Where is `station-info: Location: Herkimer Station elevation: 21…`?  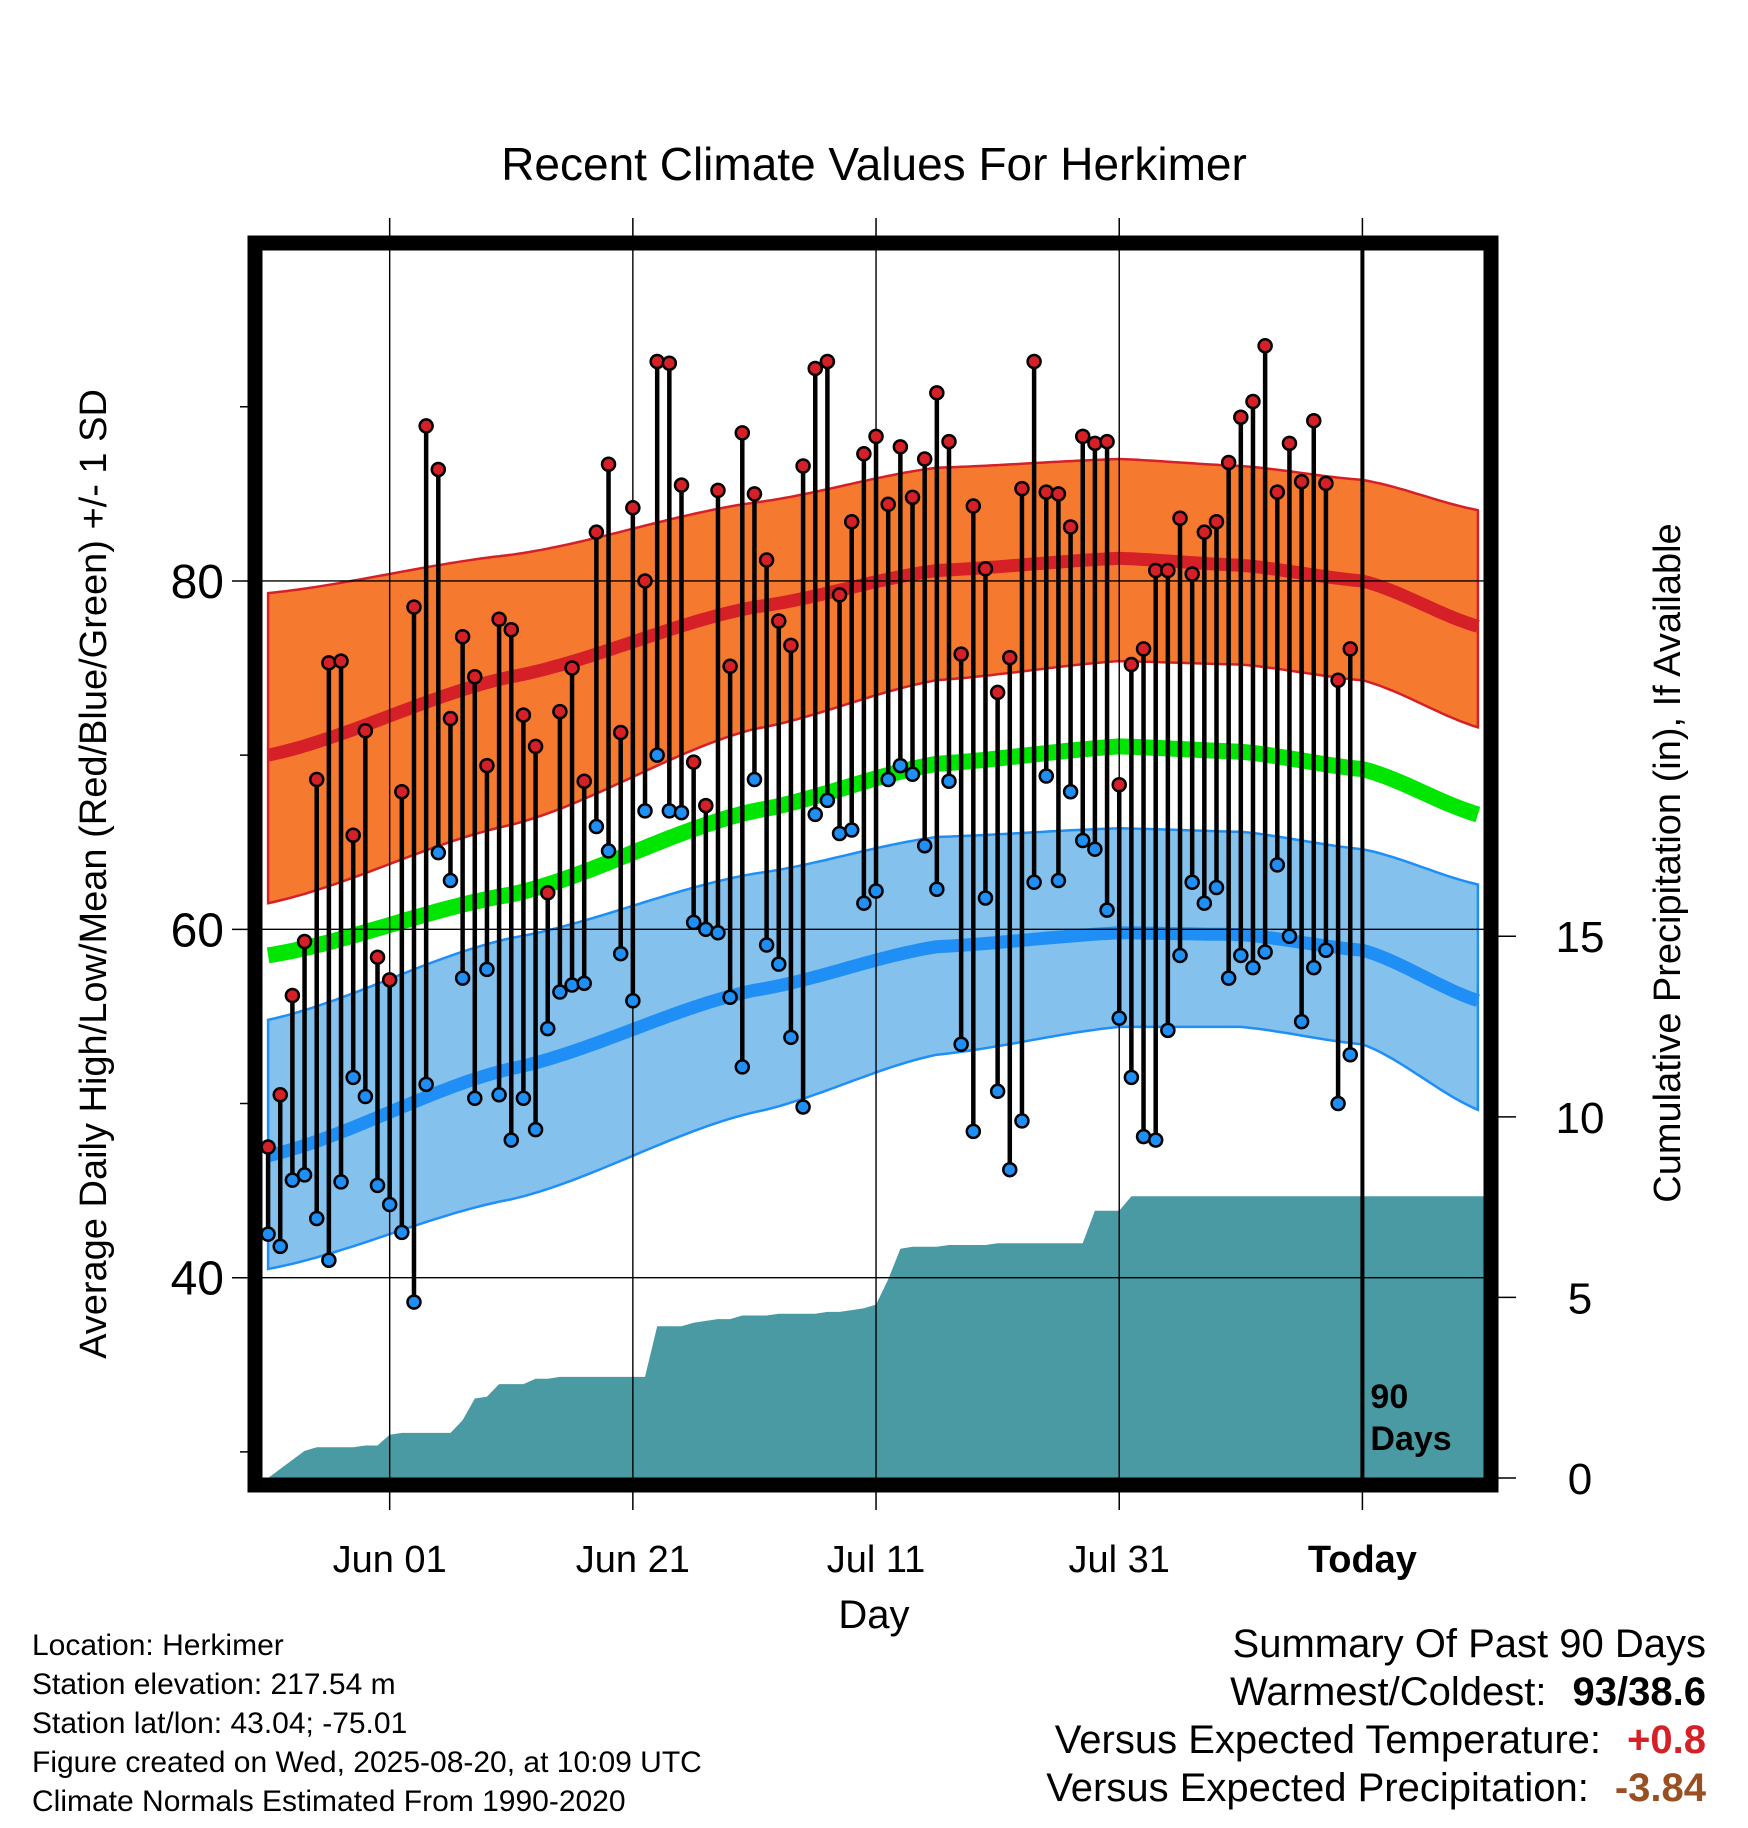 station-info: Location: Herkimer Station elevation: 21… is located at coordinates (367, 1723).